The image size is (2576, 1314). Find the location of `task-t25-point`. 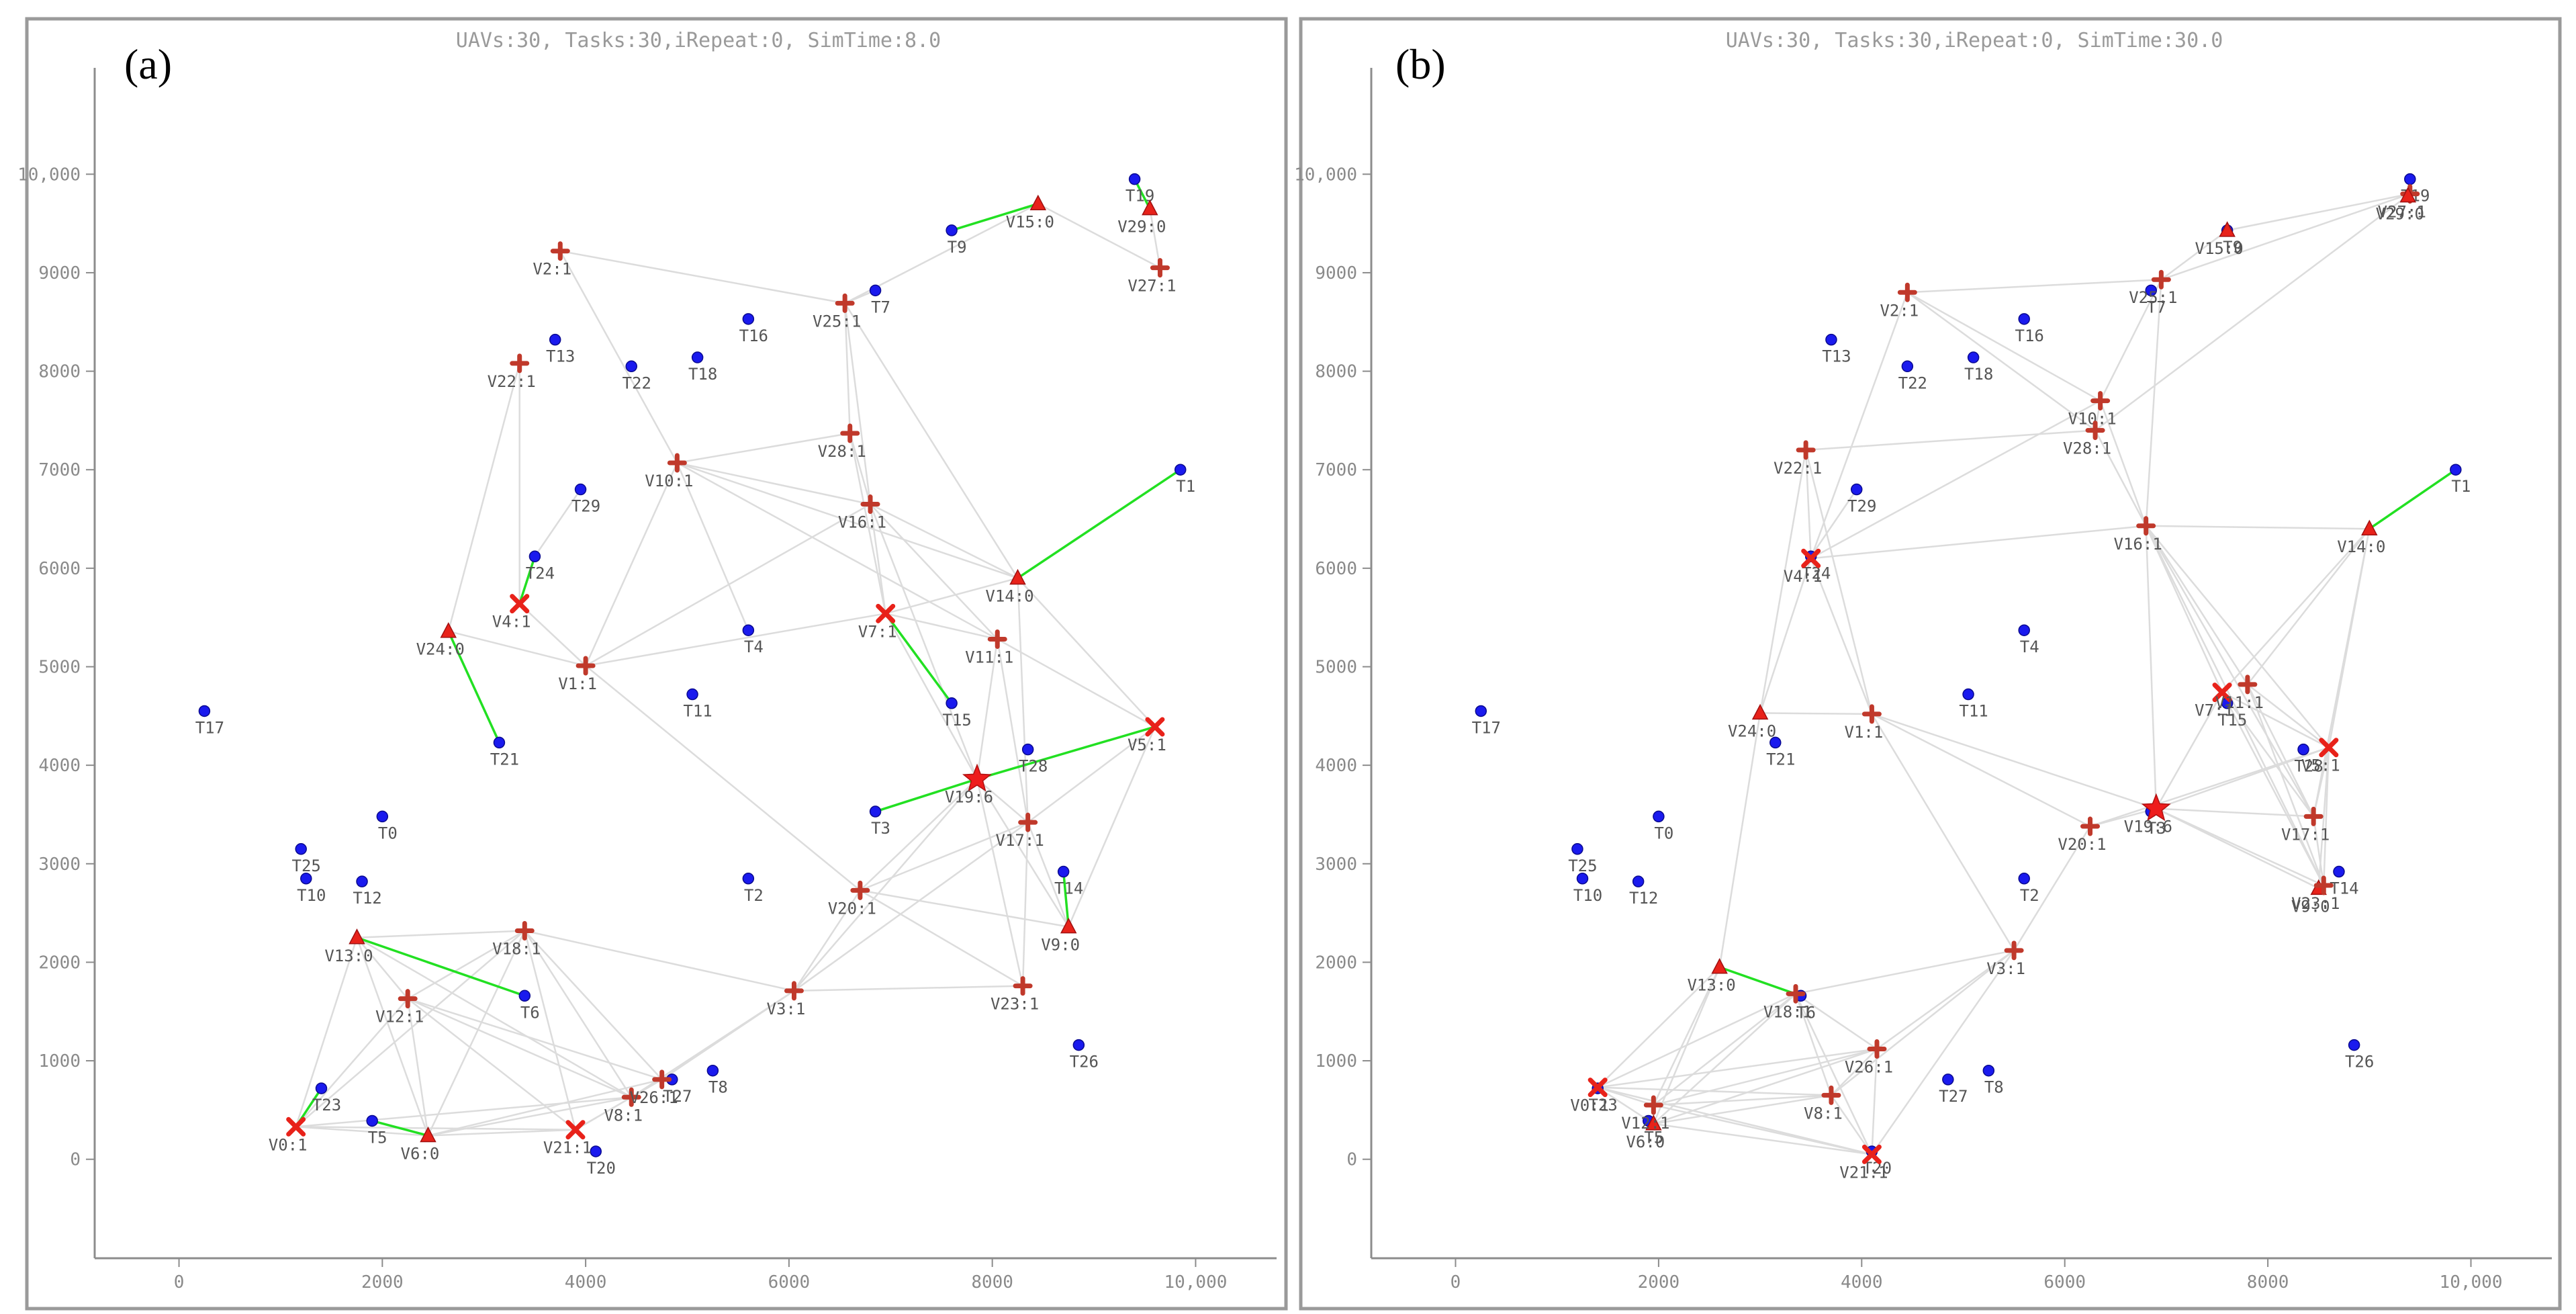

task-t25-point is located at coordinates (301, 849).